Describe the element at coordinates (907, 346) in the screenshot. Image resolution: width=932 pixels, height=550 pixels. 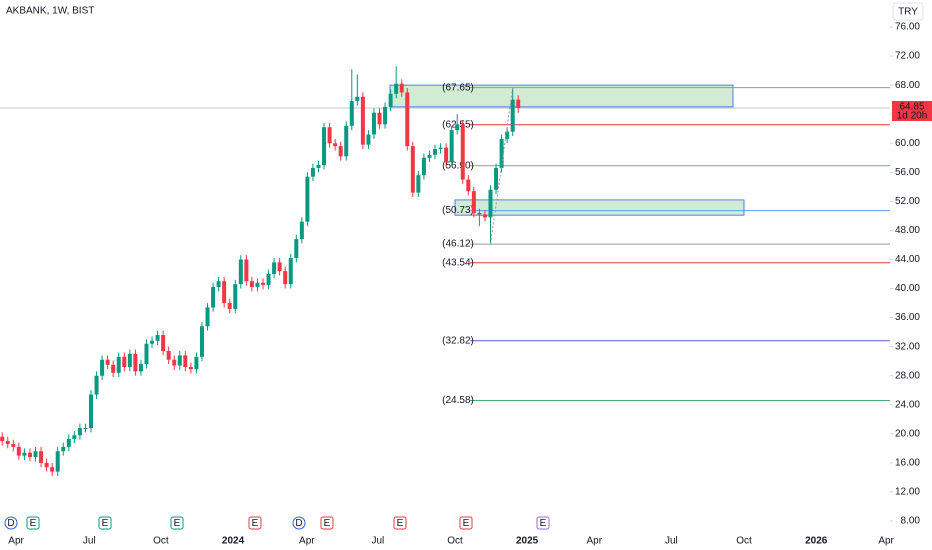
I see `y-tick-label: 32.00` at that location.